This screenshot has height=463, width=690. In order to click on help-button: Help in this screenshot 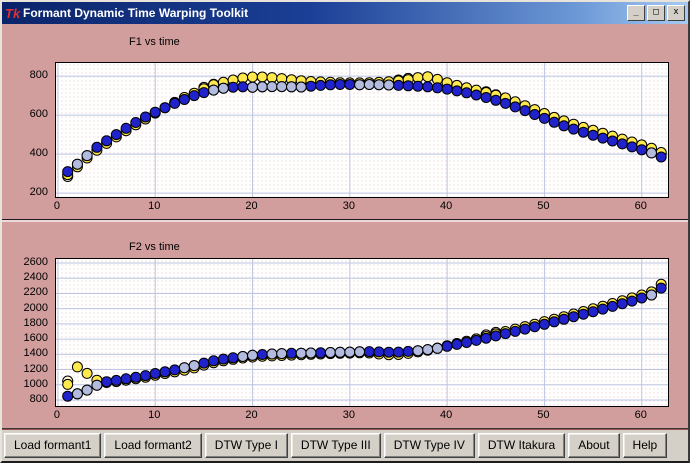, I will do `click(645, 445)`.